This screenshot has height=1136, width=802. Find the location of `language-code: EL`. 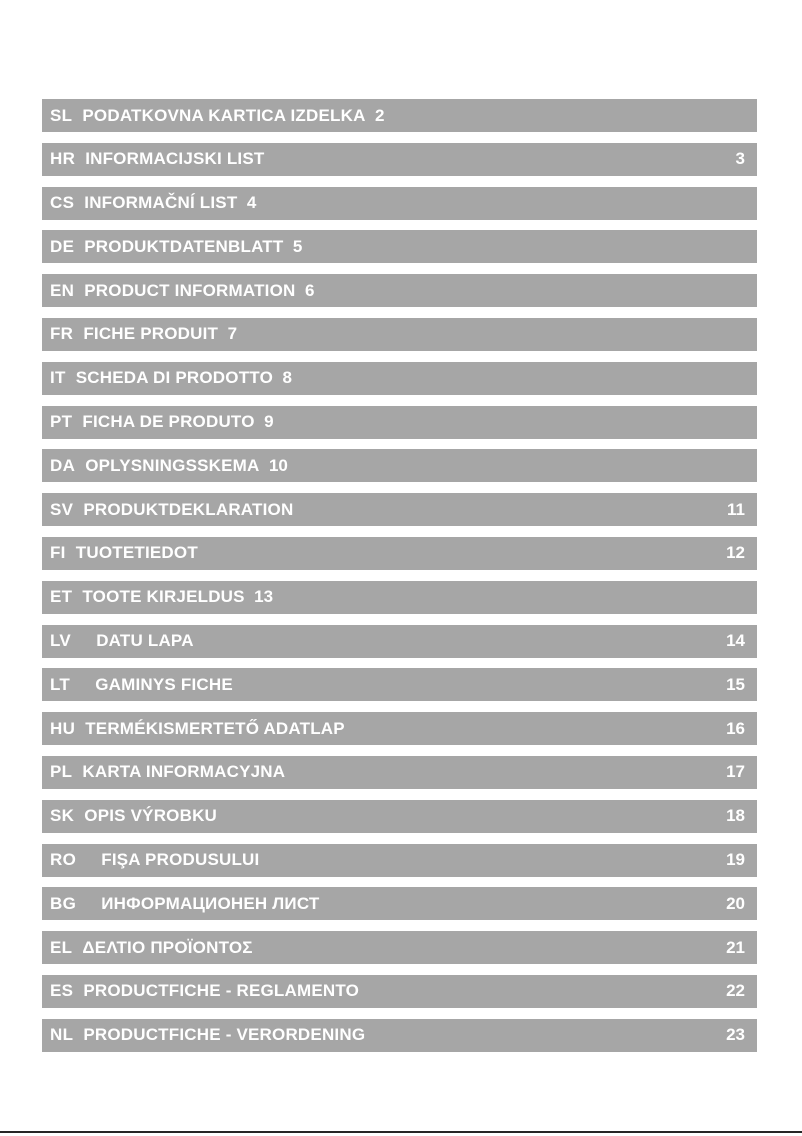

language-code: EL is located at coordinates (61, 947).